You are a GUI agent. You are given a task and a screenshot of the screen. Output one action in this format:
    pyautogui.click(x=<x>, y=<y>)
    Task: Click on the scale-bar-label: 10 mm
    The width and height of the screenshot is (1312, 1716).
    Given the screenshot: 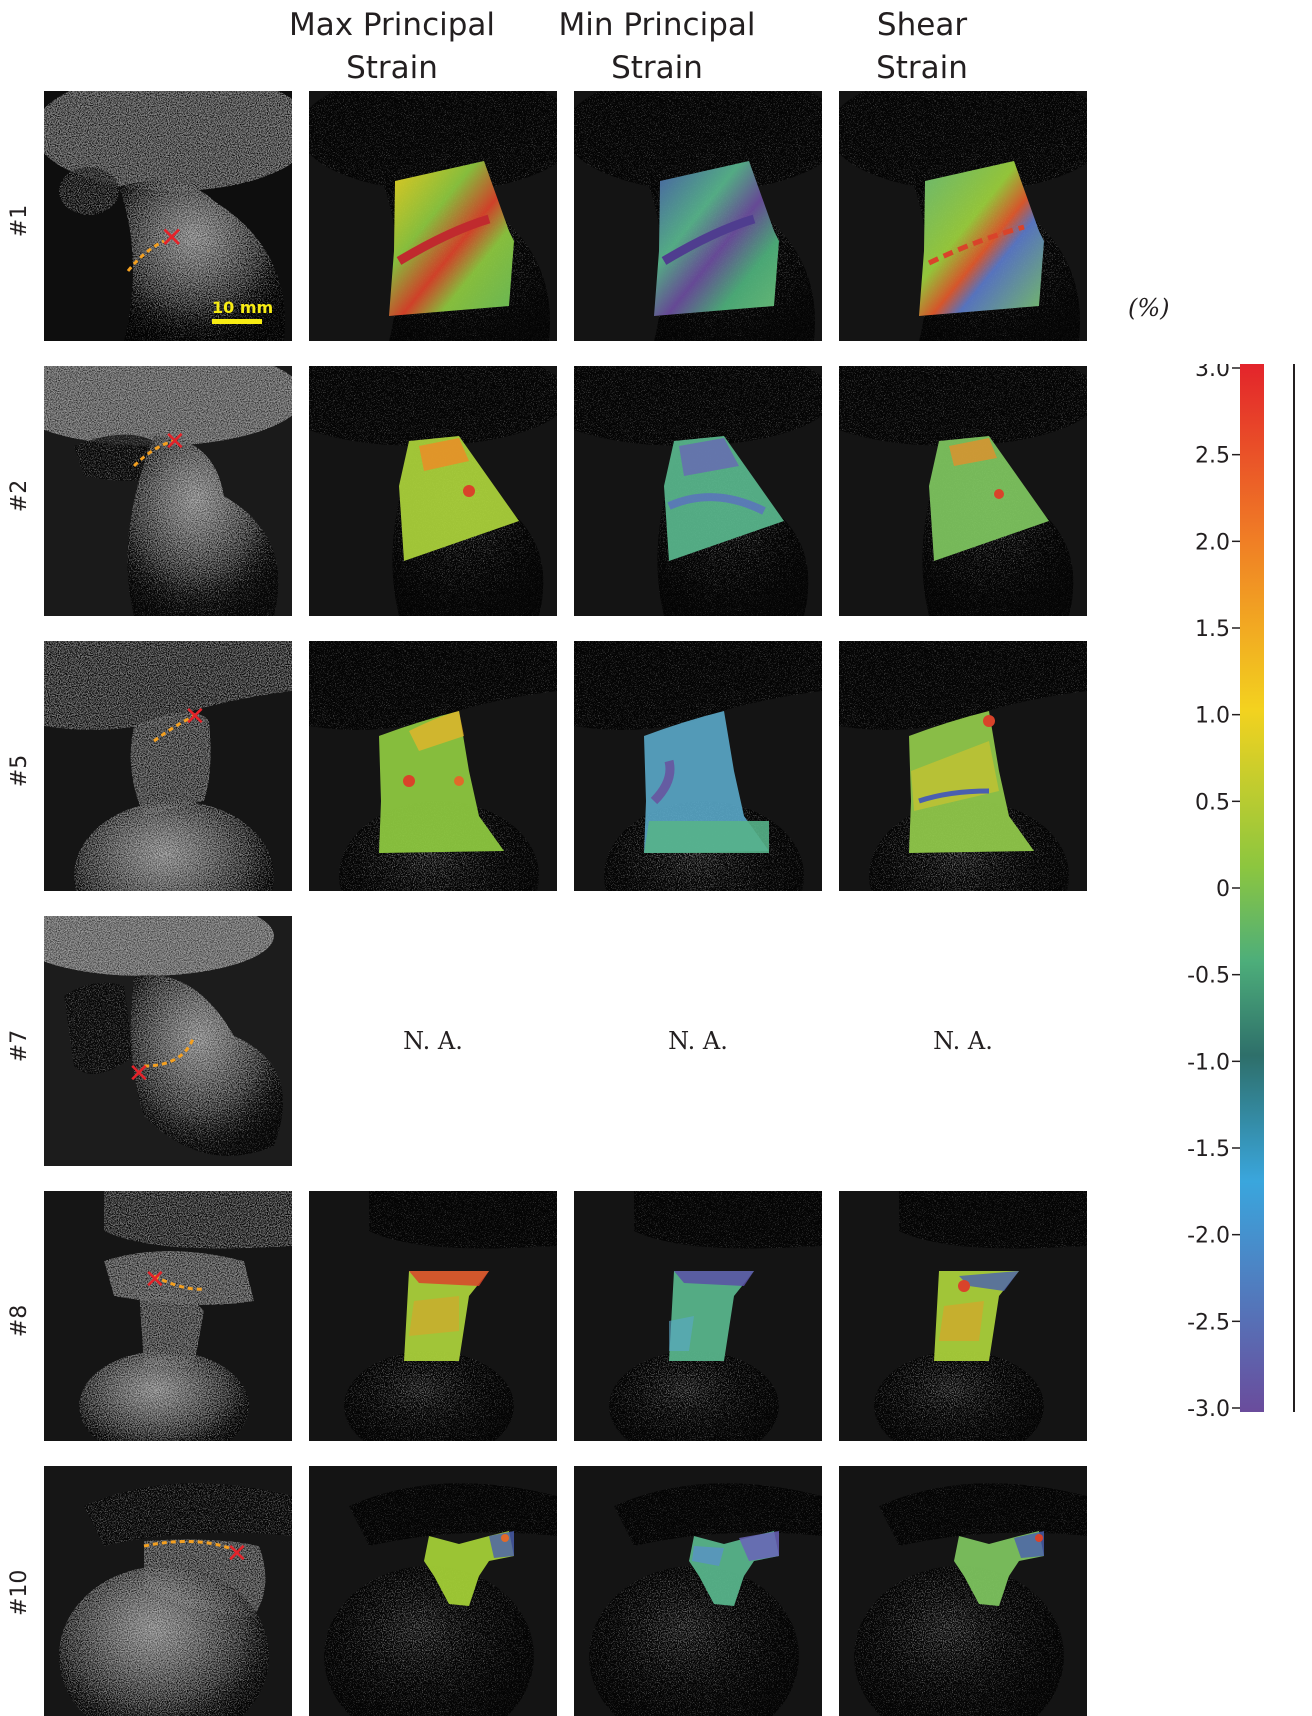 What is the action you would take?
    pyautogui.click(x=242, y=307)
    